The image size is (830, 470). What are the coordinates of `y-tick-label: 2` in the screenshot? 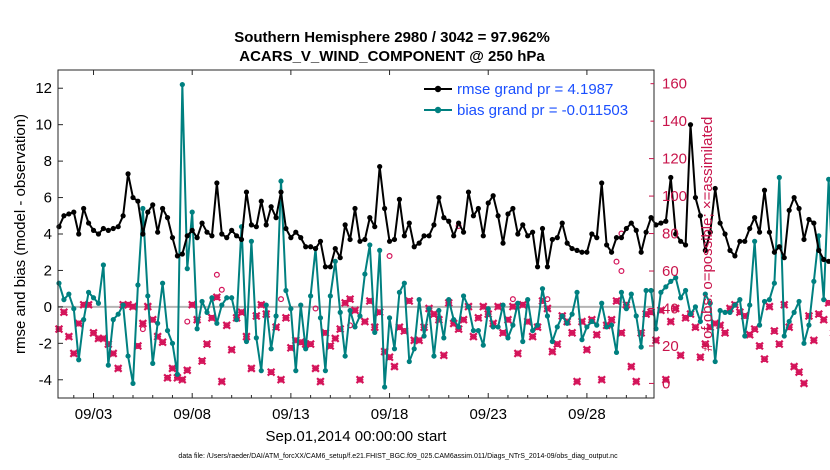 It's located at (48, 270).